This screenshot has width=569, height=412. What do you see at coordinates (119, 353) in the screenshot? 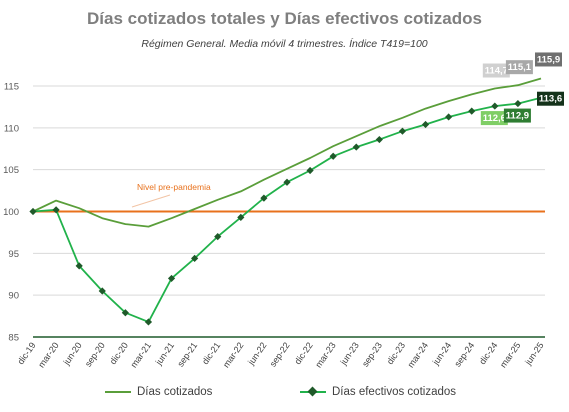
I see `x-tick-label: dic-20` at bounding box center [119, 353].